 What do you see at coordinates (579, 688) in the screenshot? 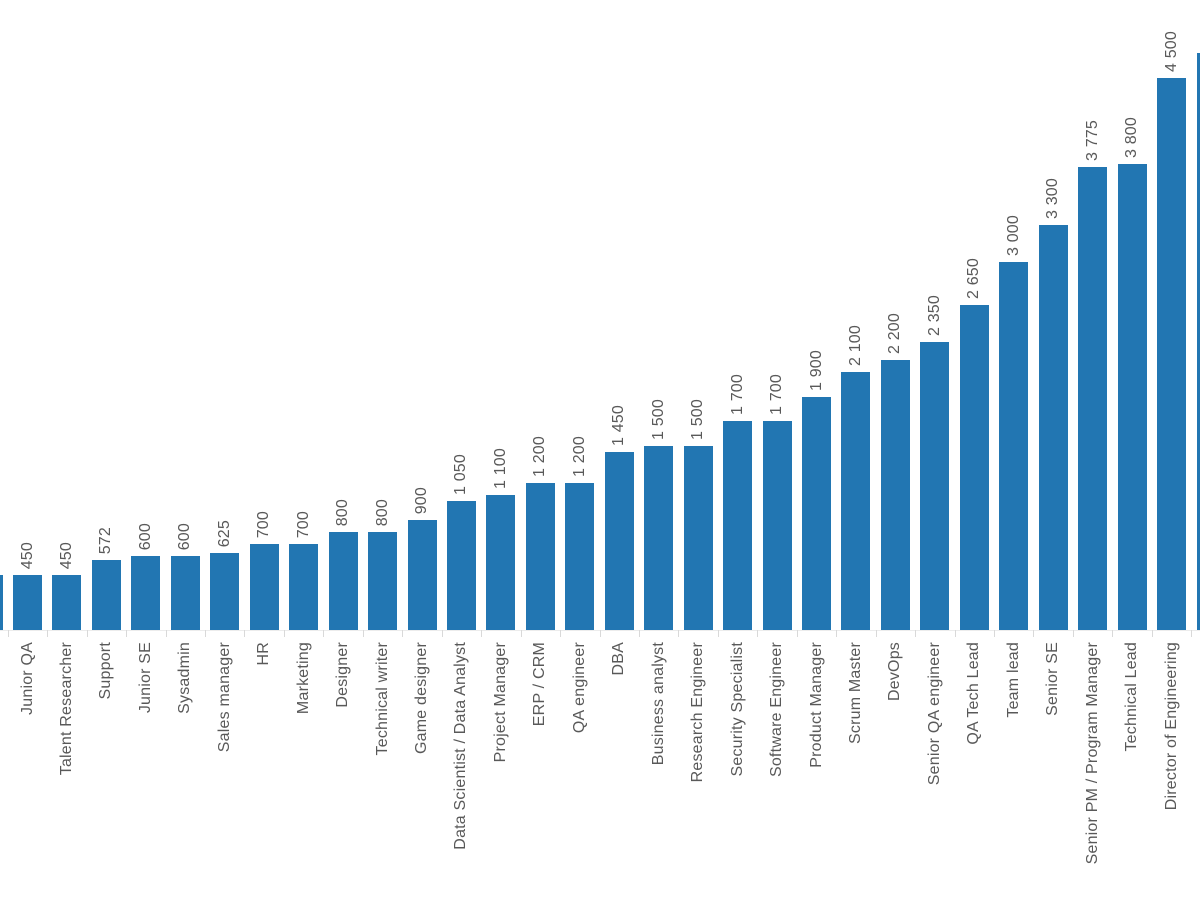
I see `bar-category-label: QA engineer` at bounding box center [579, 688].